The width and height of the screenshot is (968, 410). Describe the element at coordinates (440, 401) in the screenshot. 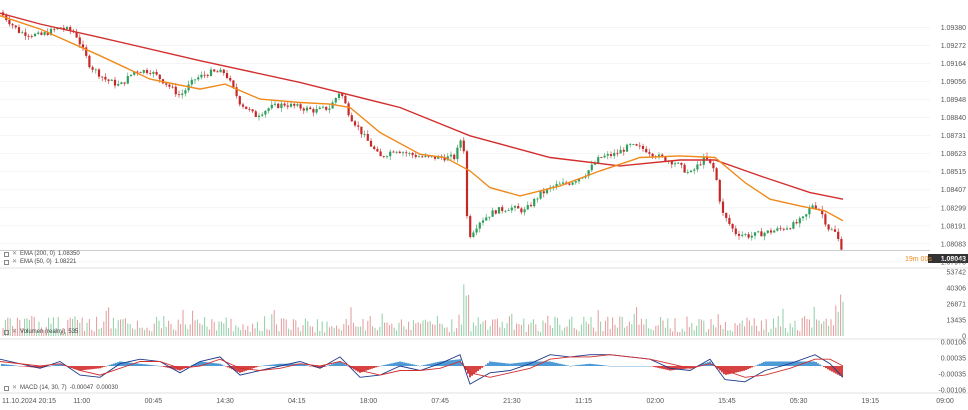

I see `time-tick-label: 07:45` at that location.